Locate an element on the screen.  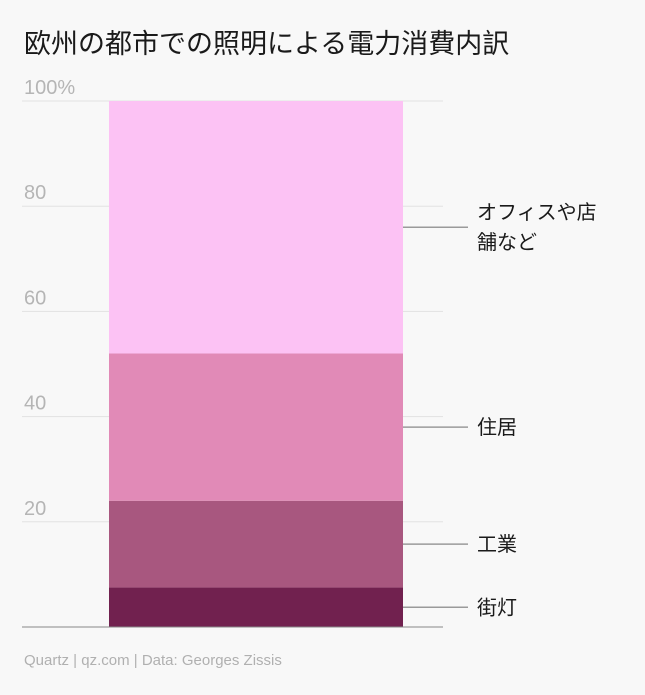
segment-label: 街灯 is located at coordinates (497, 607).